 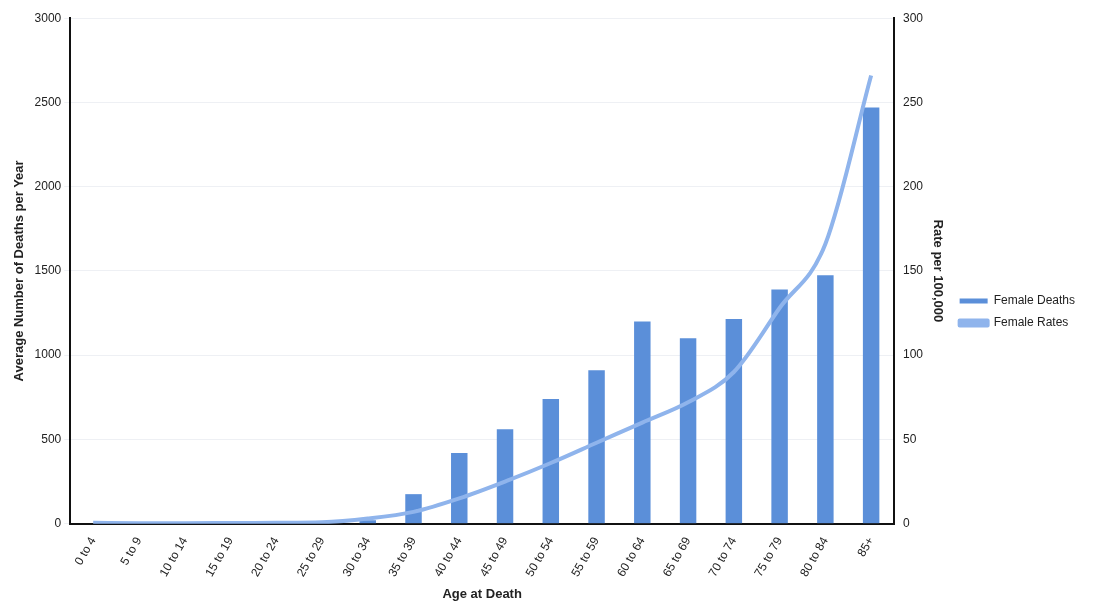 I want to click on x-tick-label: 80 to 84, so click(x=814, y=556).